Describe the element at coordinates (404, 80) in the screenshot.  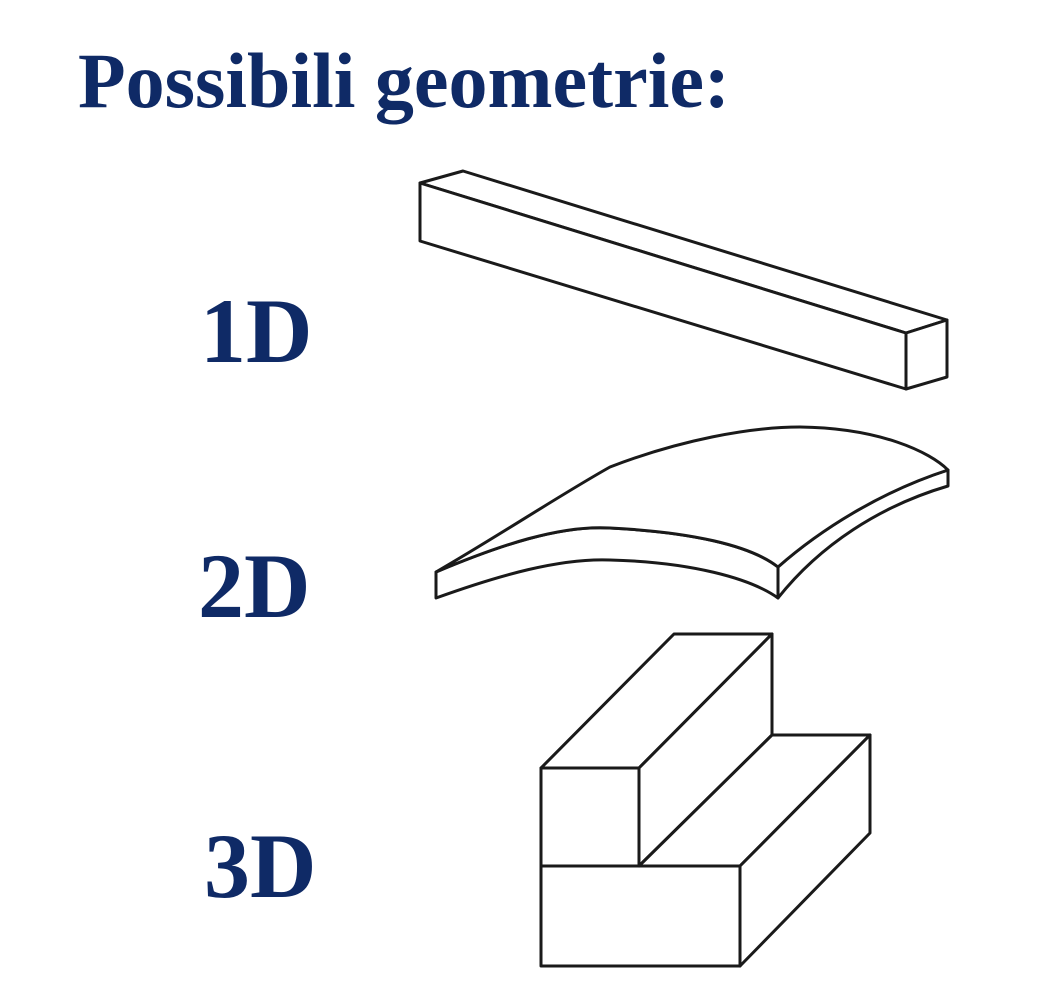
I see `slide-title: Possibili geometrie:` at that location.